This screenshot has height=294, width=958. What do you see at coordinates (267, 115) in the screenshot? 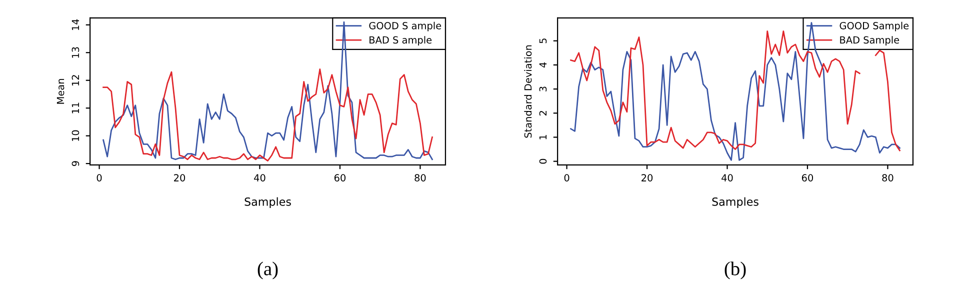
I see `line-series` at bounding box center [267, 115].